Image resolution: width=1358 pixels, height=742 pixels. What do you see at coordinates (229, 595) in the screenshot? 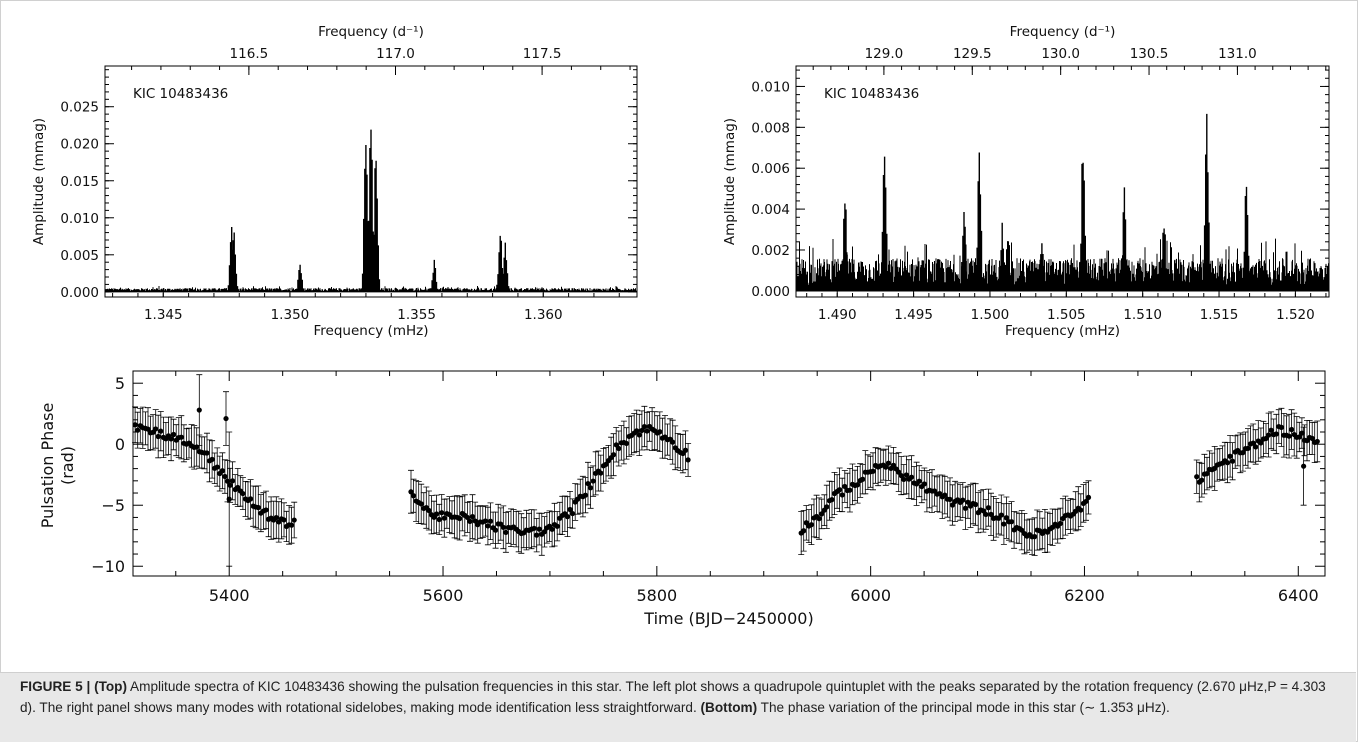
I see `x-tick-label: 5400` at bounding box center [229, 595].